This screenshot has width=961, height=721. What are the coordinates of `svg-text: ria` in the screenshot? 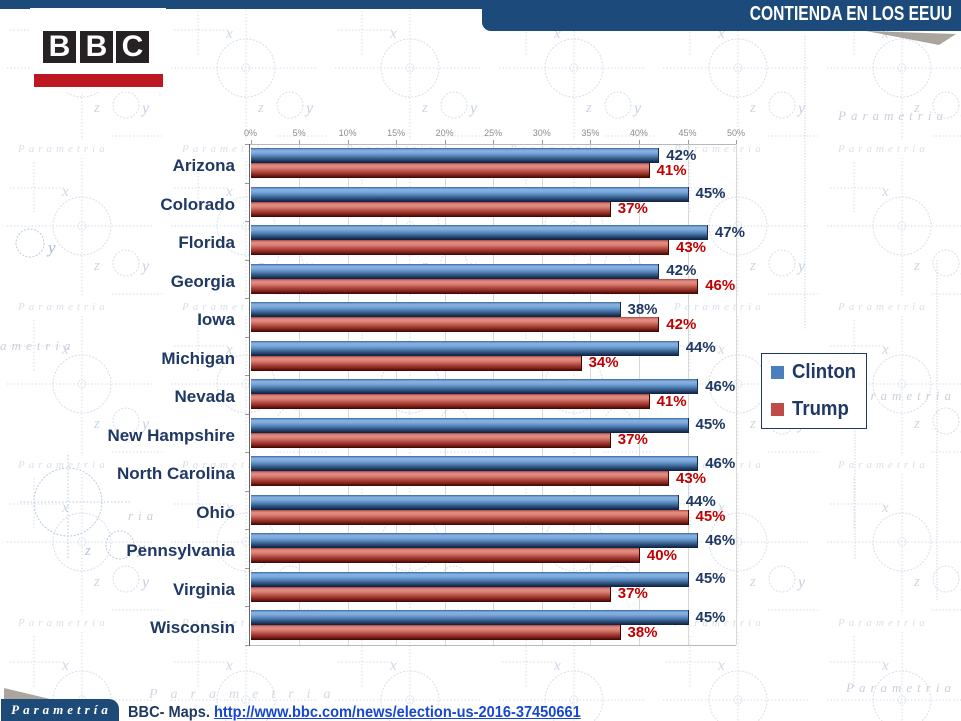 It's located at (143, 515).